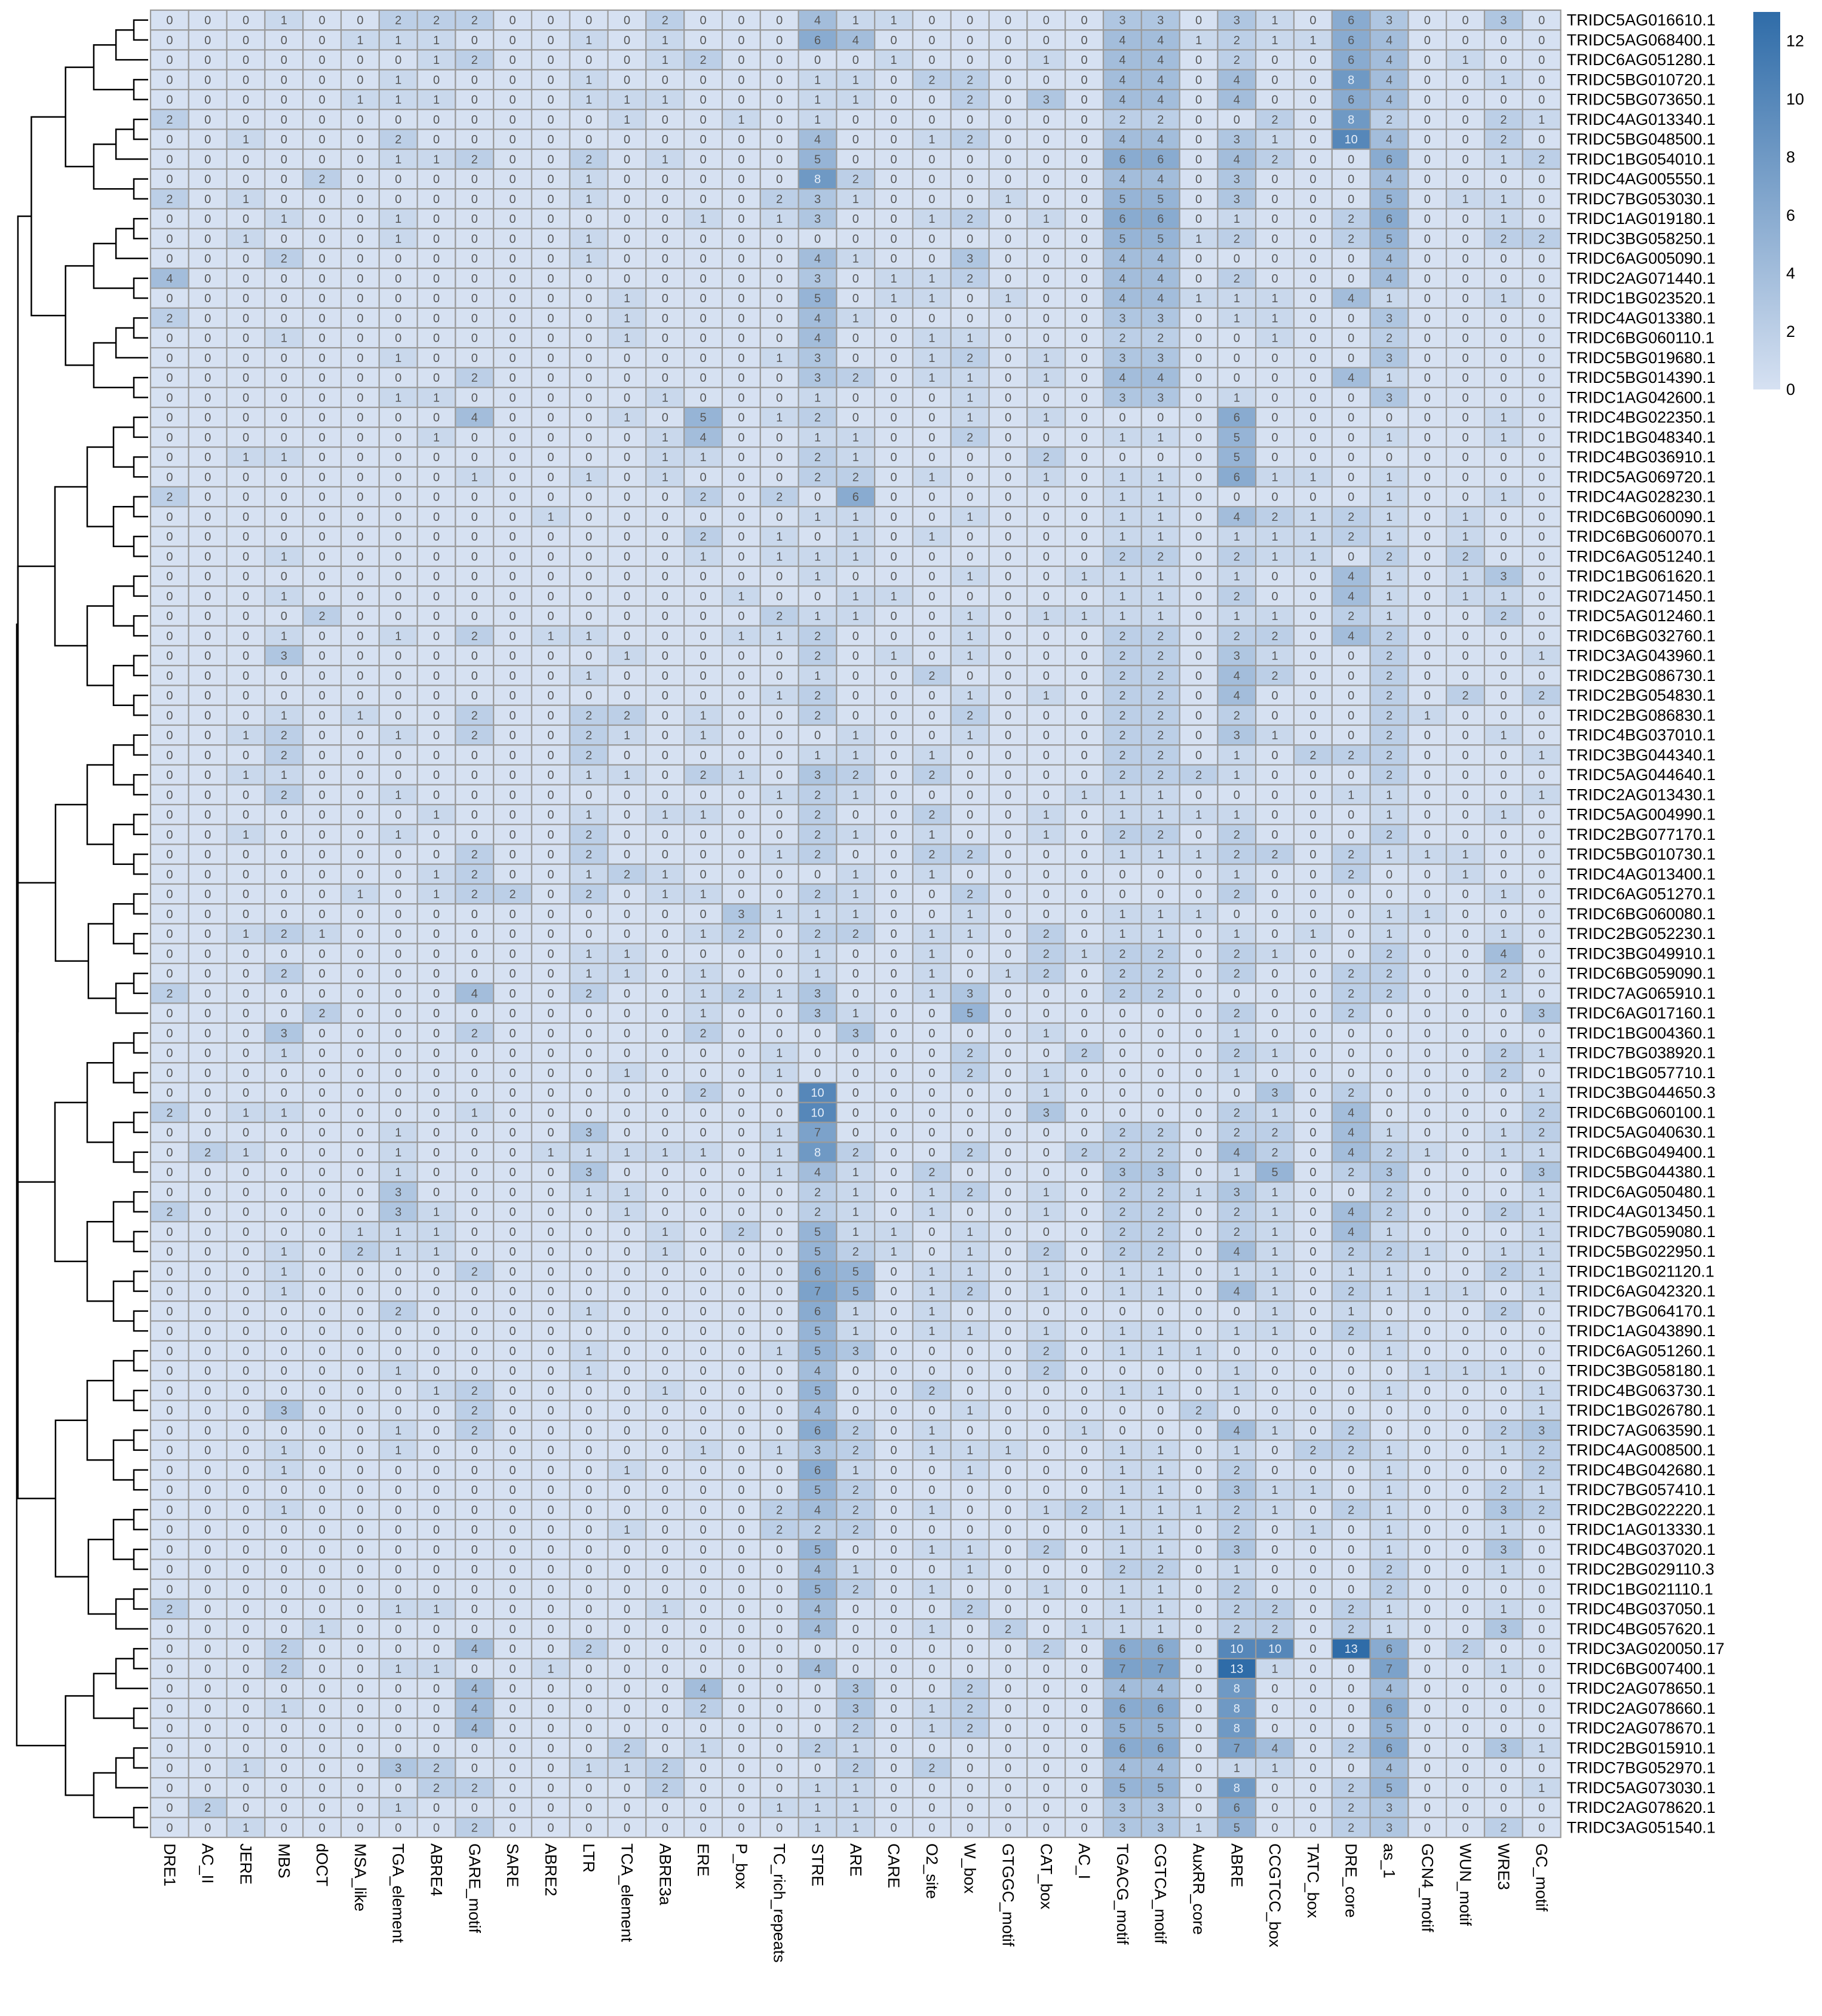 The width and height of the screenshot is (1822, 2016). What do you see at coordinates (1122, 159) in the screenshot?
I see `cell-value-label: 6` at bounding box center [1122, 159].